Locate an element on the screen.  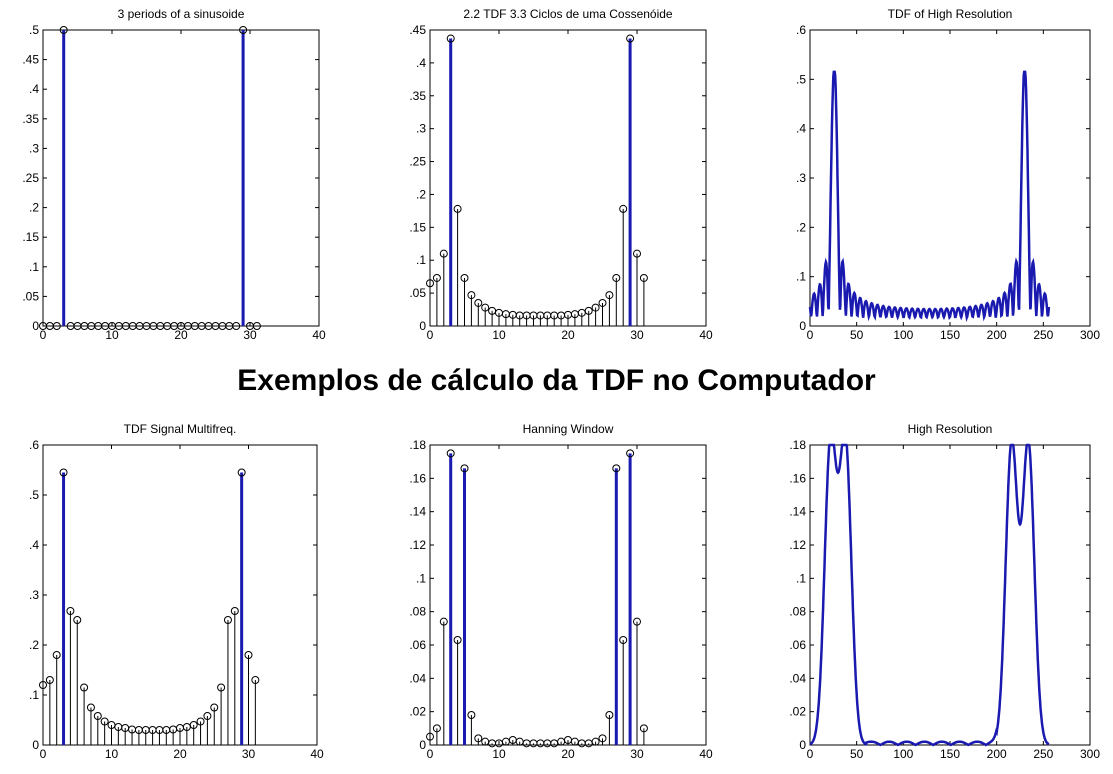
y-tick-label: .14 is located at coordinates (417, 512).